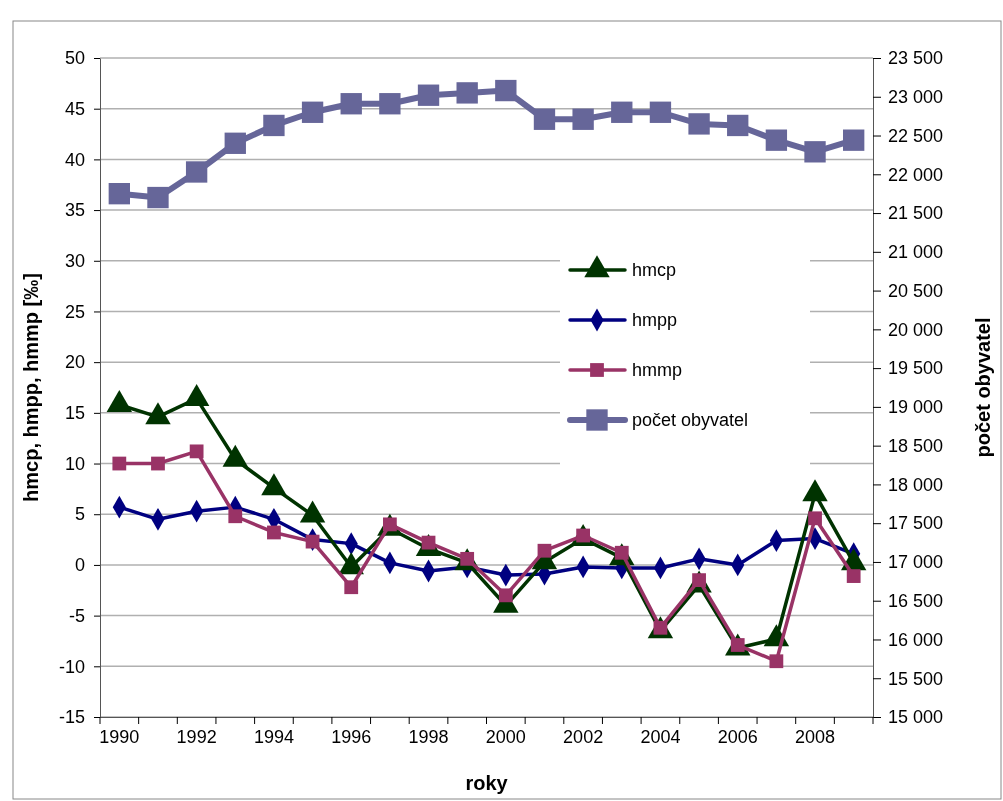  I want to click on y-tick-label: 20, so click(74, 362).